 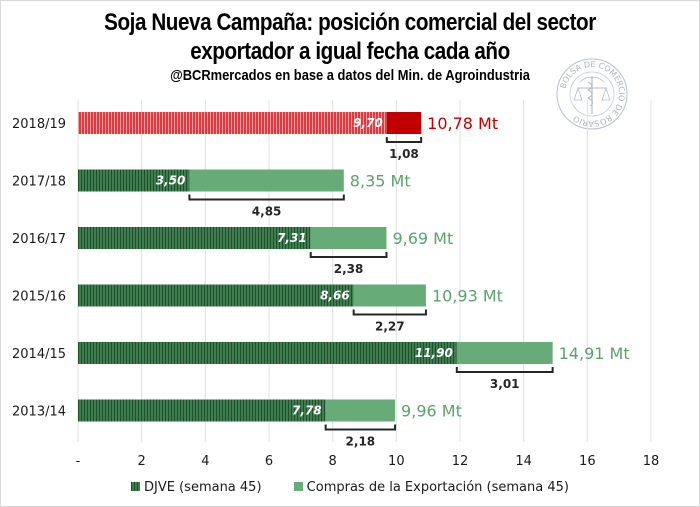 I want to click on x-tick-label: 18, so click(x=651, y=461).